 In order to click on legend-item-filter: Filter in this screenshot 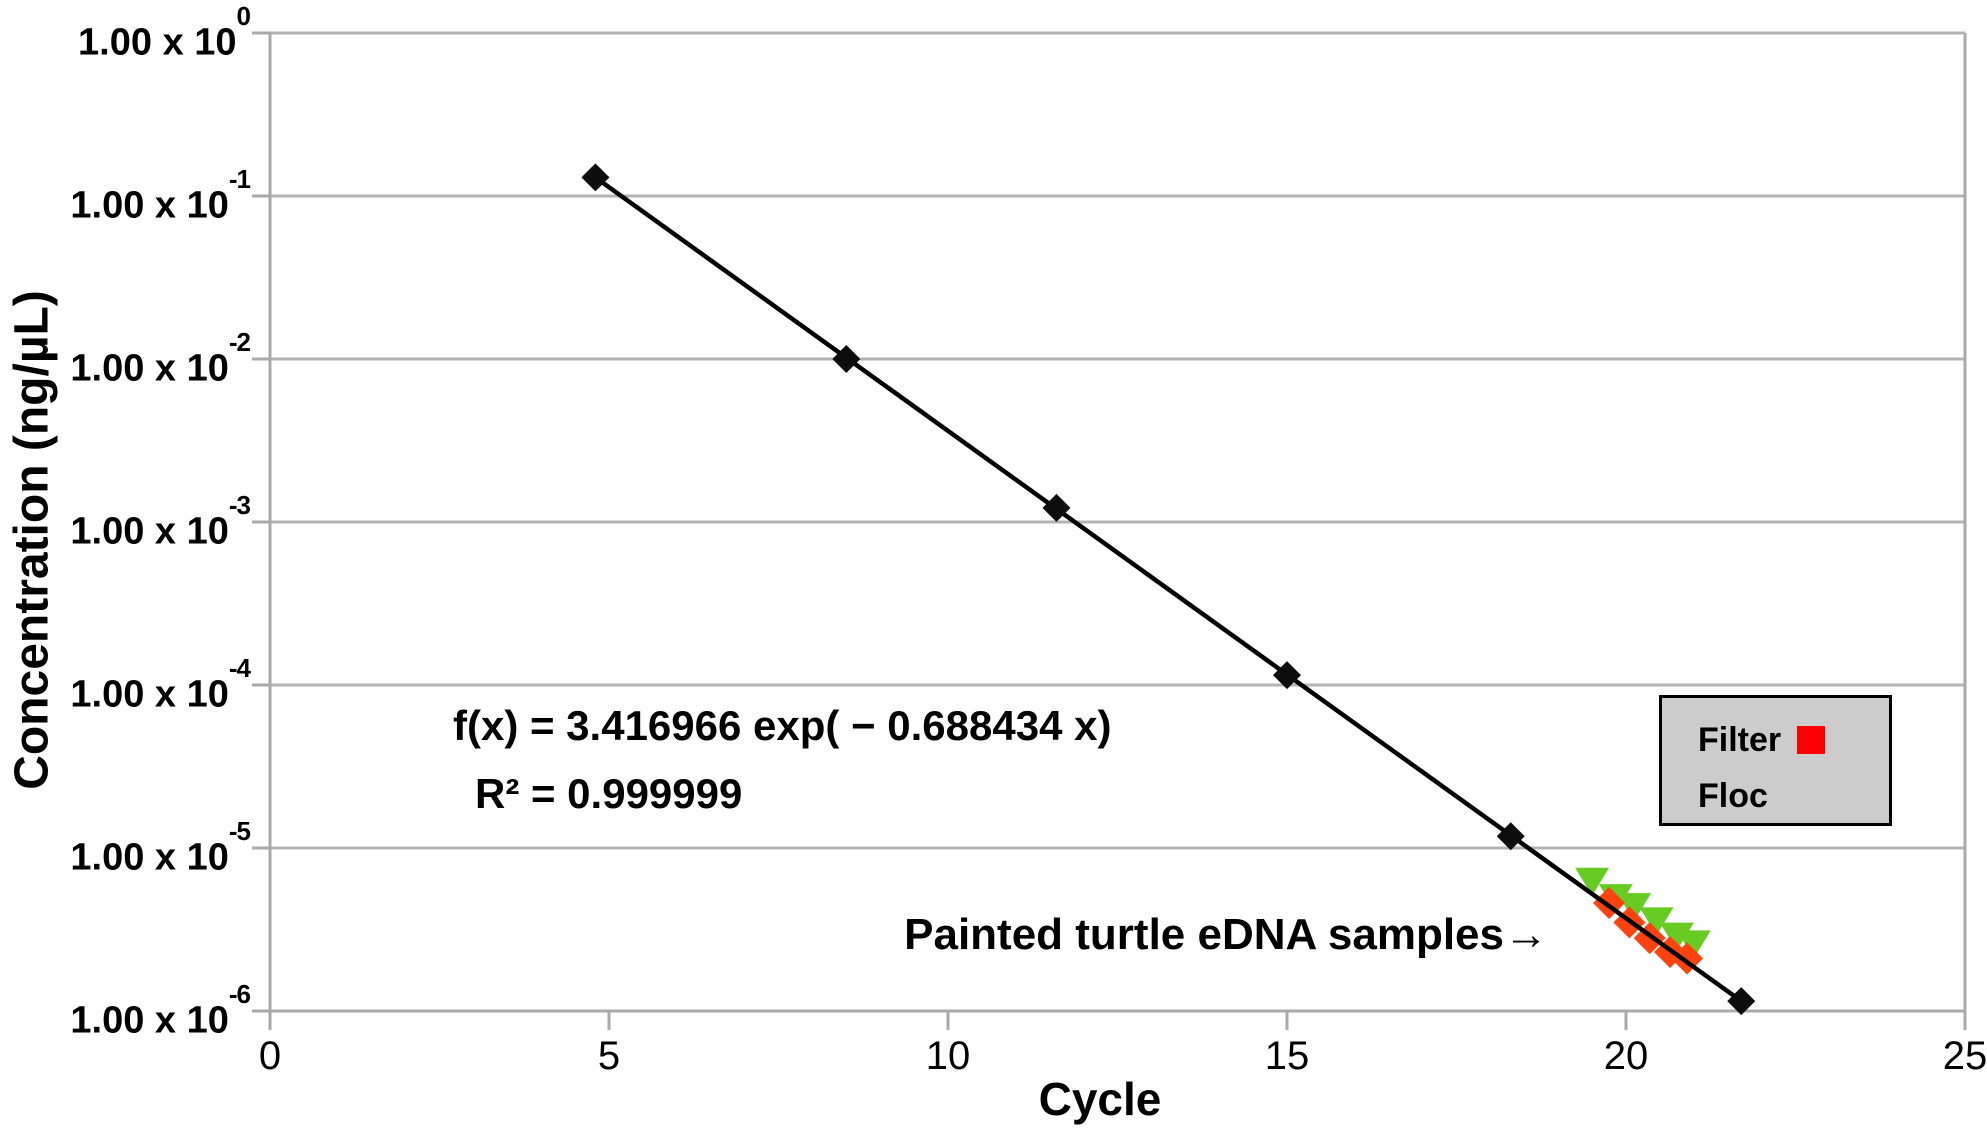, I will do `click(1793, 740)`.